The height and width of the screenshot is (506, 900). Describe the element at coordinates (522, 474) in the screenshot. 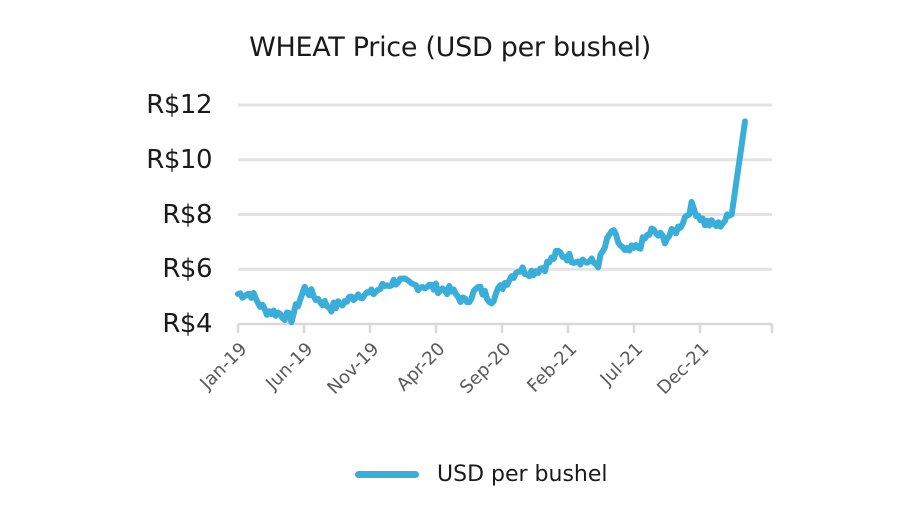

I see `legend-label: USD per bushel` at that location.